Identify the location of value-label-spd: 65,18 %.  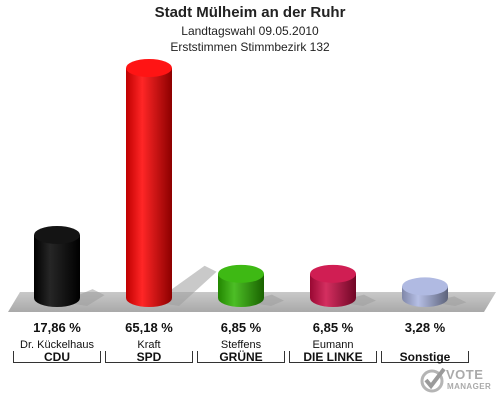
(149, 327).